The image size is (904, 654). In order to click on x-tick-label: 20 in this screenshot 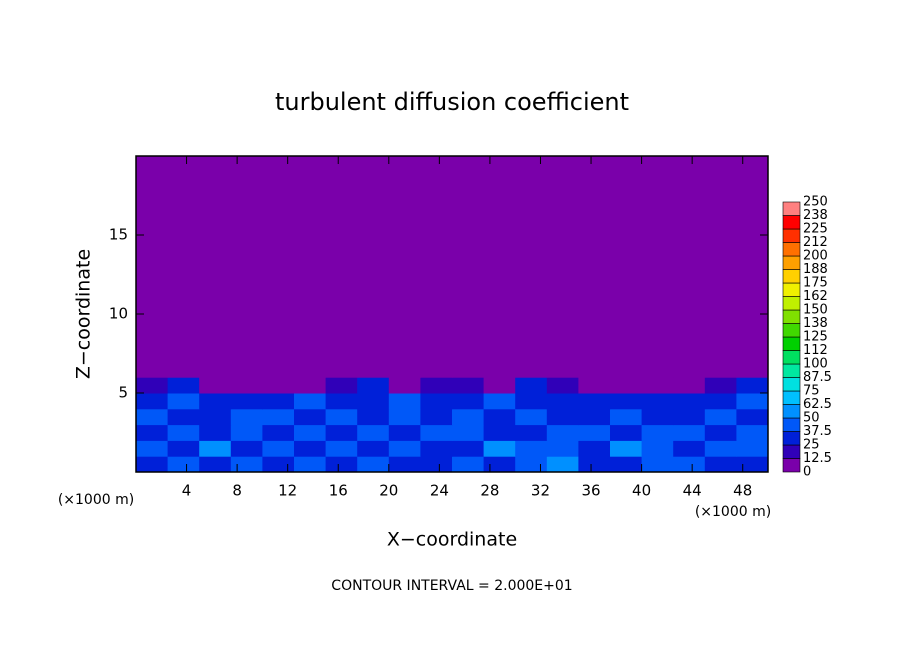, I will do `click(388, 491)`.